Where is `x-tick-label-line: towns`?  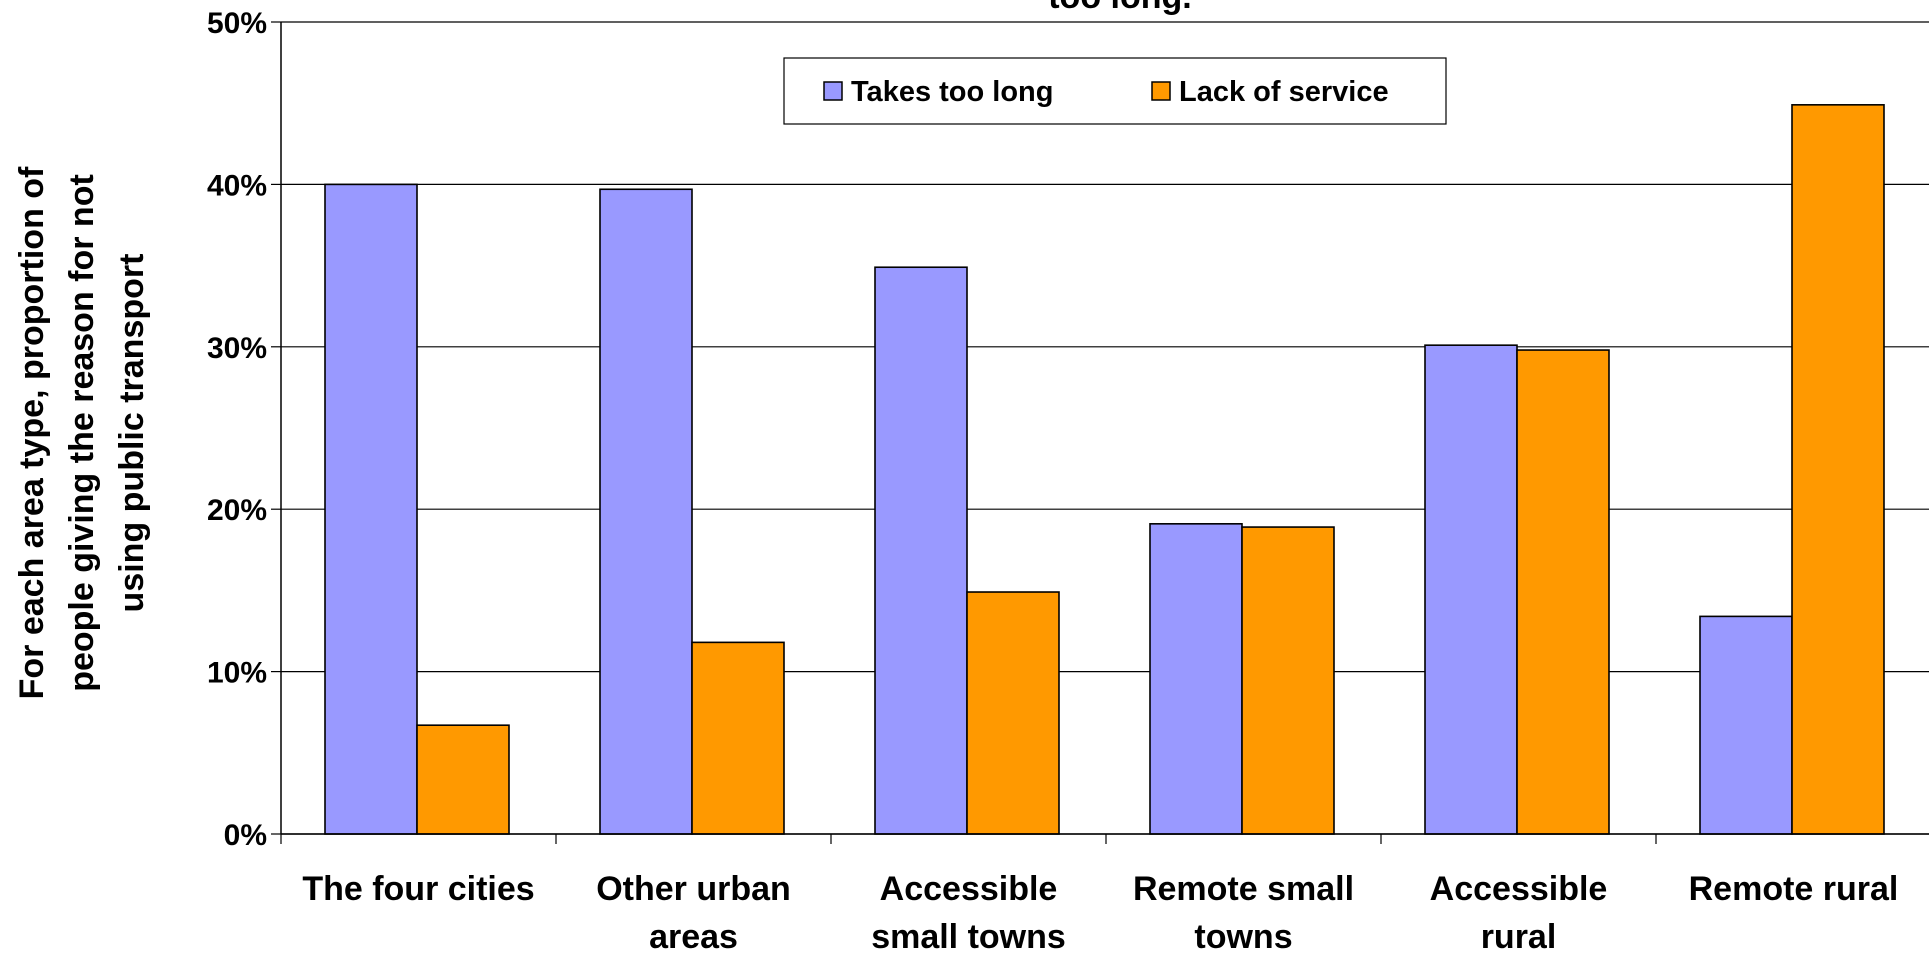 x-tick-label-line: towns is located at coordinates (1243, 936).